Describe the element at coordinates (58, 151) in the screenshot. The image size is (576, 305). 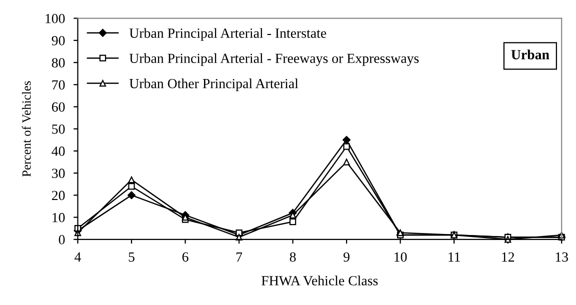
I see `y-tick-label: 40` at that location.